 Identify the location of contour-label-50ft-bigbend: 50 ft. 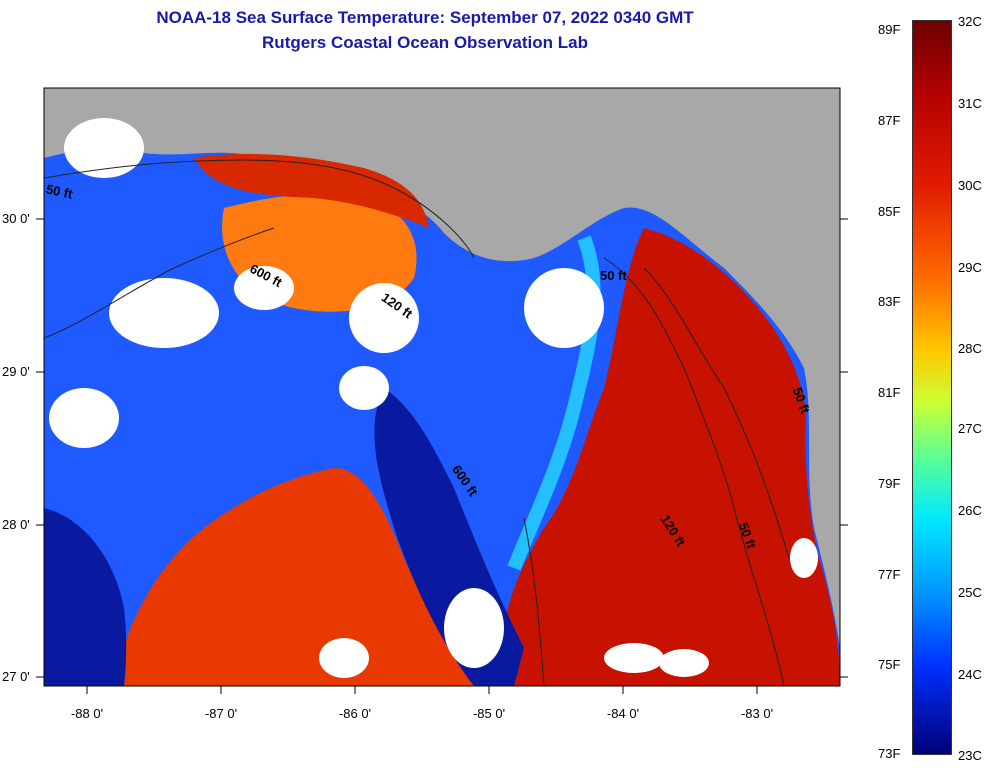
(613, 275).